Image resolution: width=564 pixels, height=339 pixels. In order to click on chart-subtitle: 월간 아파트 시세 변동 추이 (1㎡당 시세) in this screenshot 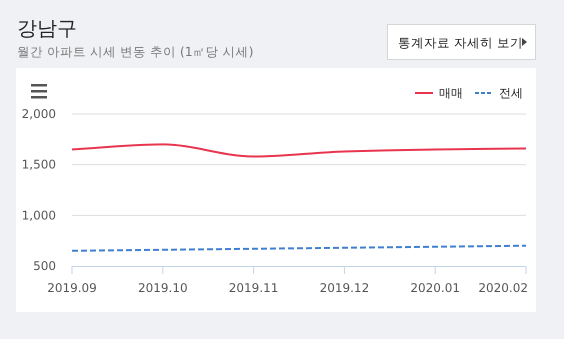, I will do `click(135, 51)`.